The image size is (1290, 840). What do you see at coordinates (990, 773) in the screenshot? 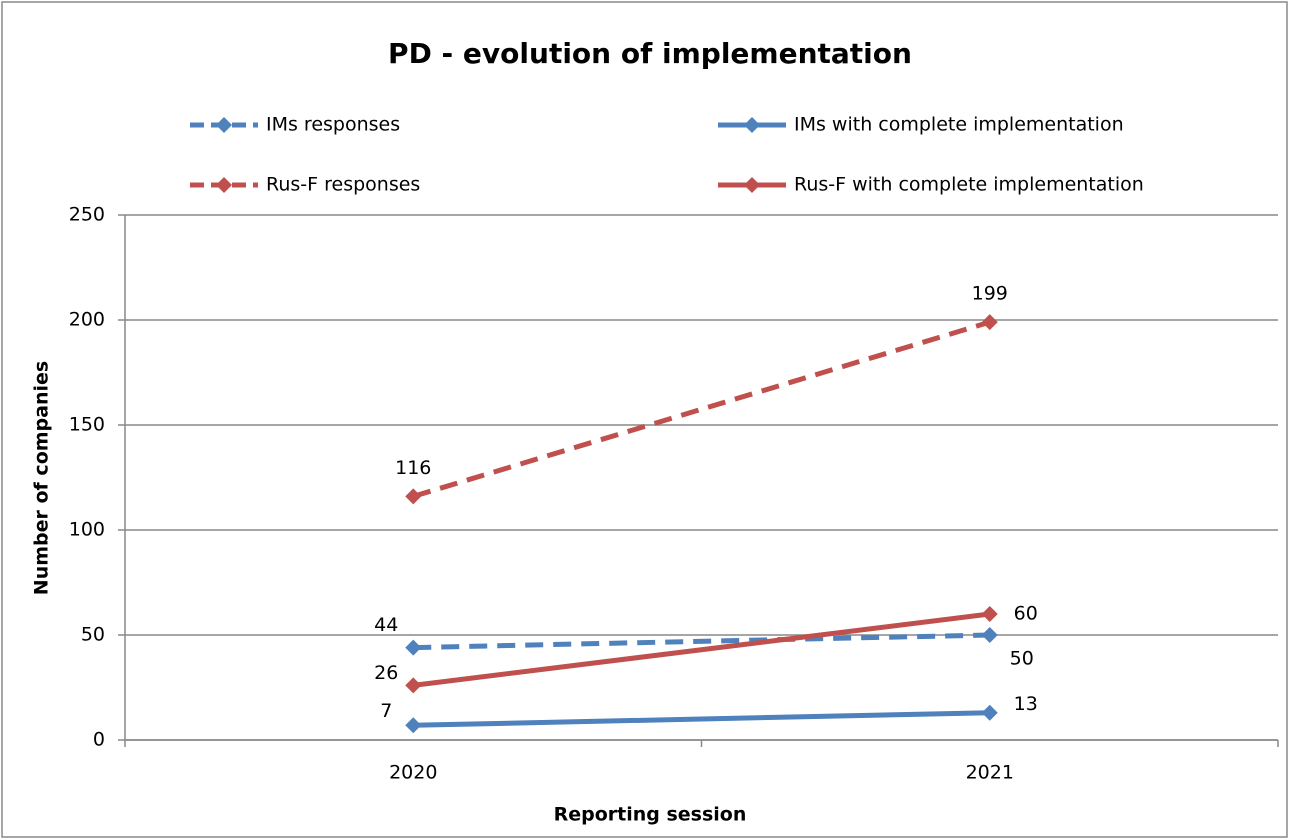
I see `x-tick-label: 2021` at bounding box center [990, 773].